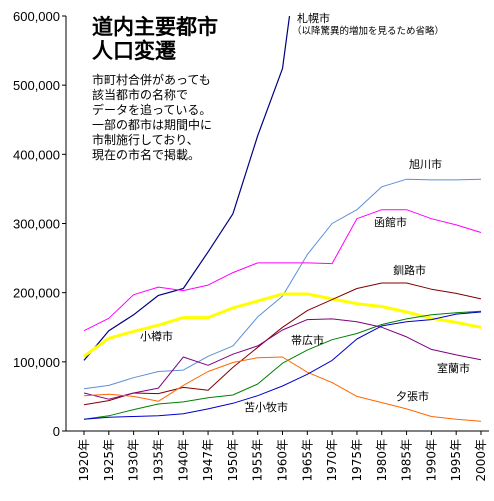 This screenshot has width=494, height=501. Describe the element at coordinates (56, 431) in the screenshot. I see `y-tick-label: 0` at that location.